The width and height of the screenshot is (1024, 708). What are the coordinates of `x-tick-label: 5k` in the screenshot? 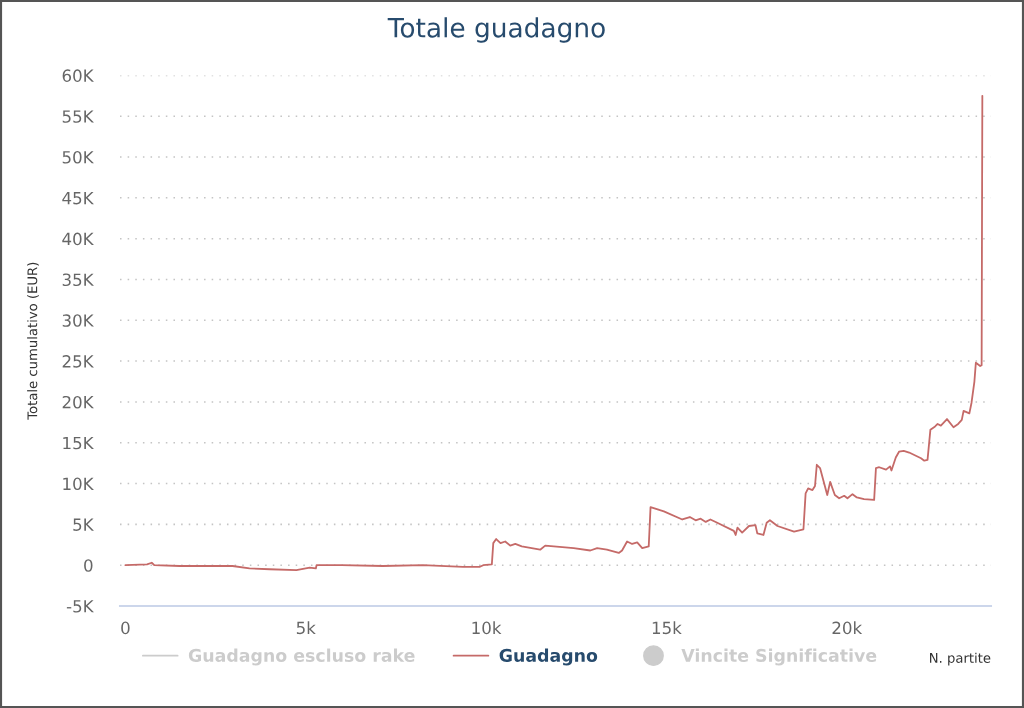 It's located at (306, 628).